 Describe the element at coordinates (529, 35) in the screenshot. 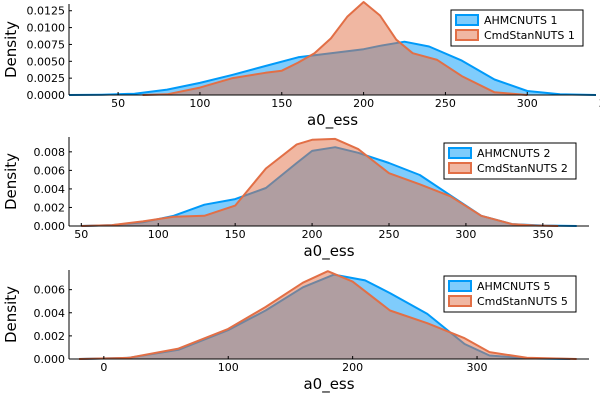

I see `legend-label: CmdStanNUTS 1` at that location.